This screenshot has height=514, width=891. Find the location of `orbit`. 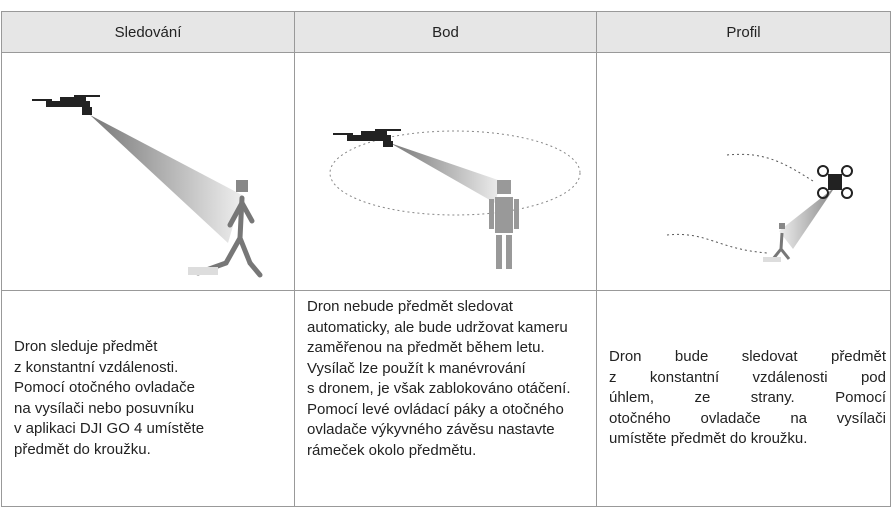

orbit is located at coordinates (455, 173).